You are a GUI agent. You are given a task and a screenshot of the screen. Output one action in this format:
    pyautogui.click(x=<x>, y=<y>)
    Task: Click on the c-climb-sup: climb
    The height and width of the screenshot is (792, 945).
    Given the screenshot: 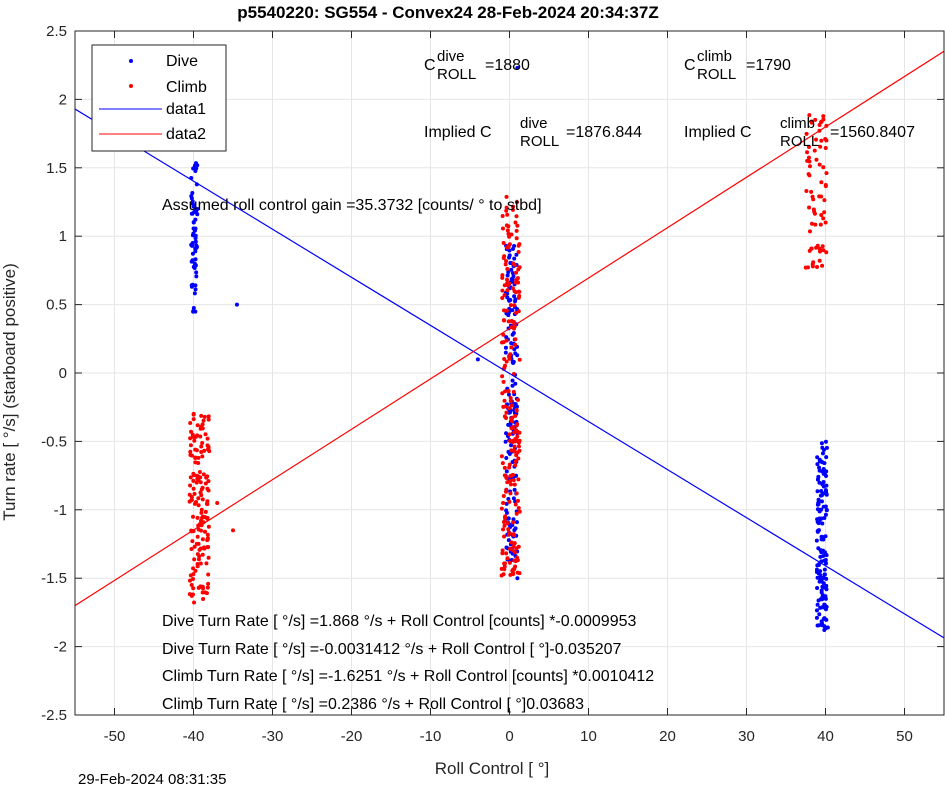 What is the action you would take?
    pyautogui.click(x=714, y=56)
    